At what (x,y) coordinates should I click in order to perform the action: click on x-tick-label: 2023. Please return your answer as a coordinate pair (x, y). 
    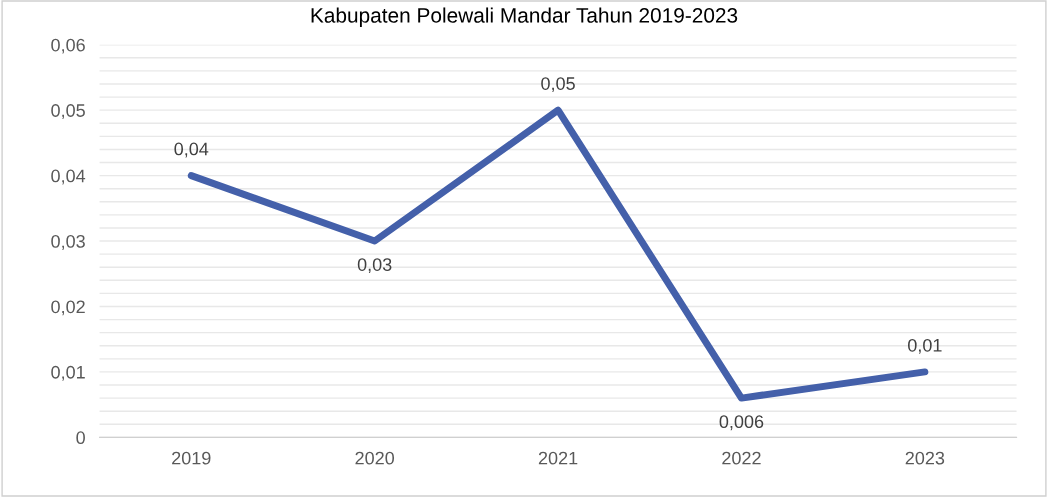
    Looking at the image, I should click on (925, 458).